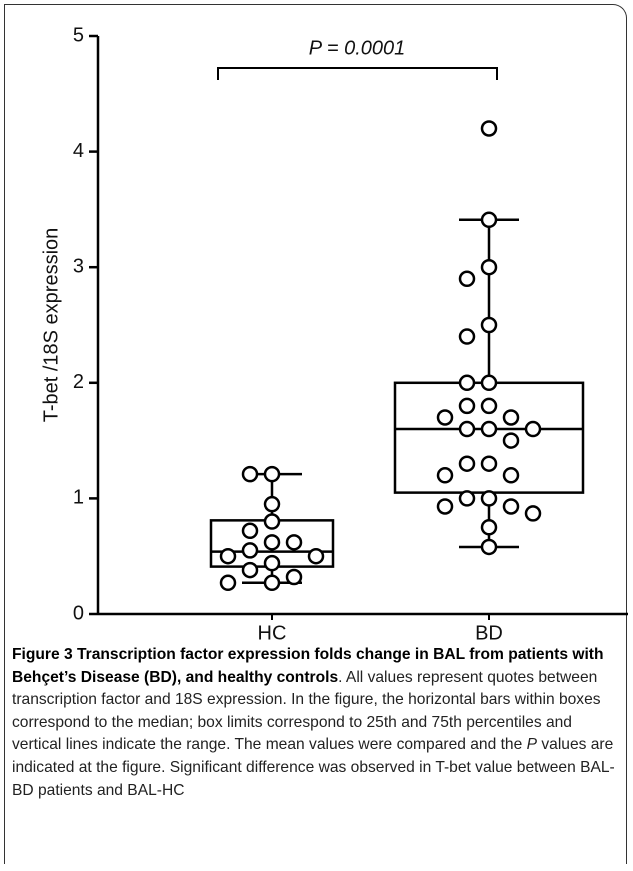 This screenshot has height=871, width=633. What do you see at coordinates (78, 382) in the screenshot?
I see `y-tick-label: 2` at bounding box center [78, 382].